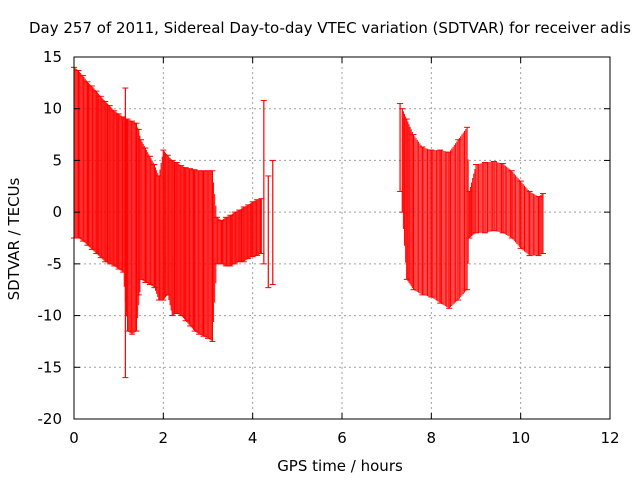  What do you see at coordinates (14, 238) in the screenshot?
I see `y-axis-label: SDTVAR / TECUs` at bounding box center [14, 238].